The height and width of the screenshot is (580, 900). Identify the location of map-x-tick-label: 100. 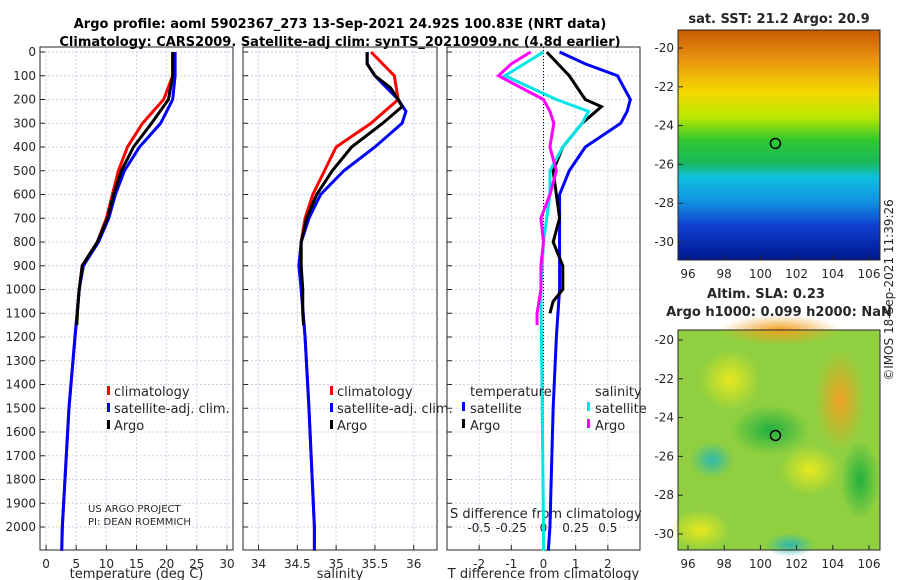
(760, 564).